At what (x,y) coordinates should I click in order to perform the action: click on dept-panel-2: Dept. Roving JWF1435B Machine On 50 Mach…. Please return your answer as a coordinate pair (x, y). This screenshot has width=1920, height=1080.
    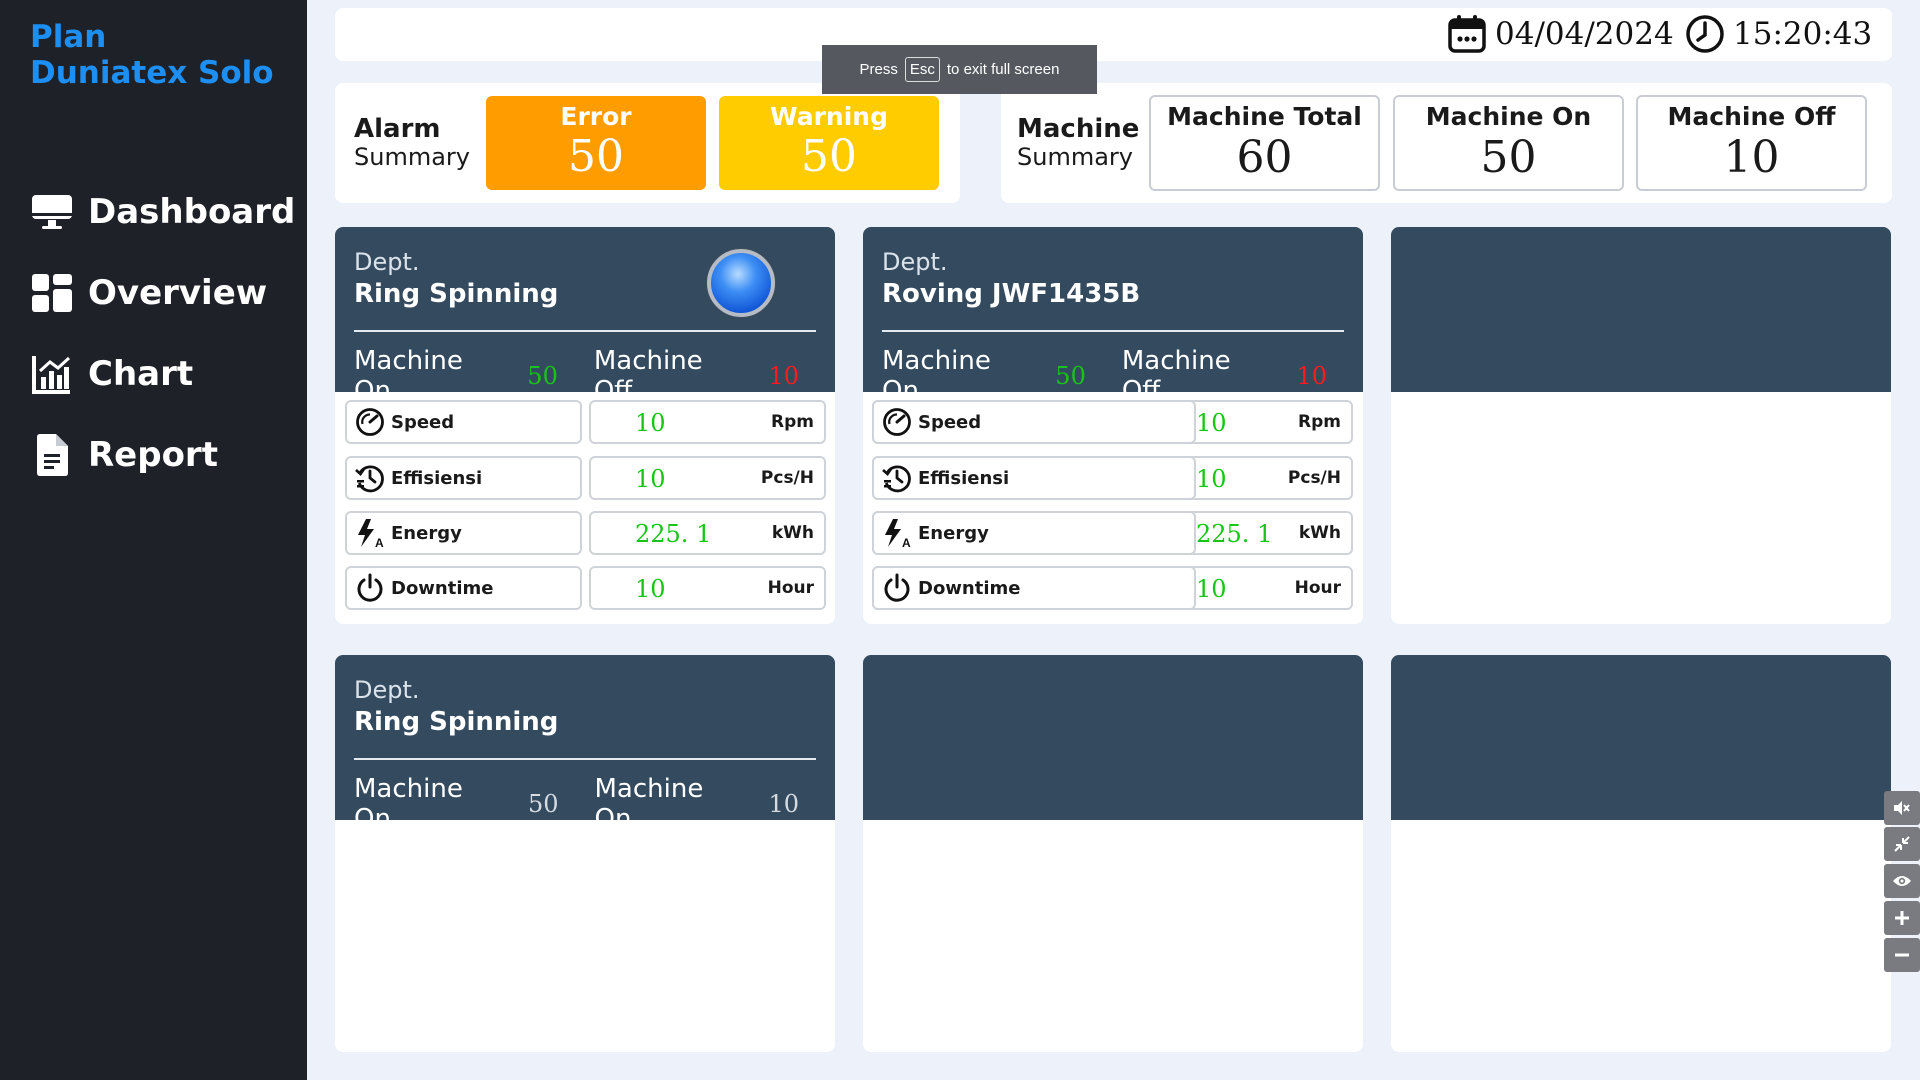
    Looking at the image, I should click on (1113, 425).